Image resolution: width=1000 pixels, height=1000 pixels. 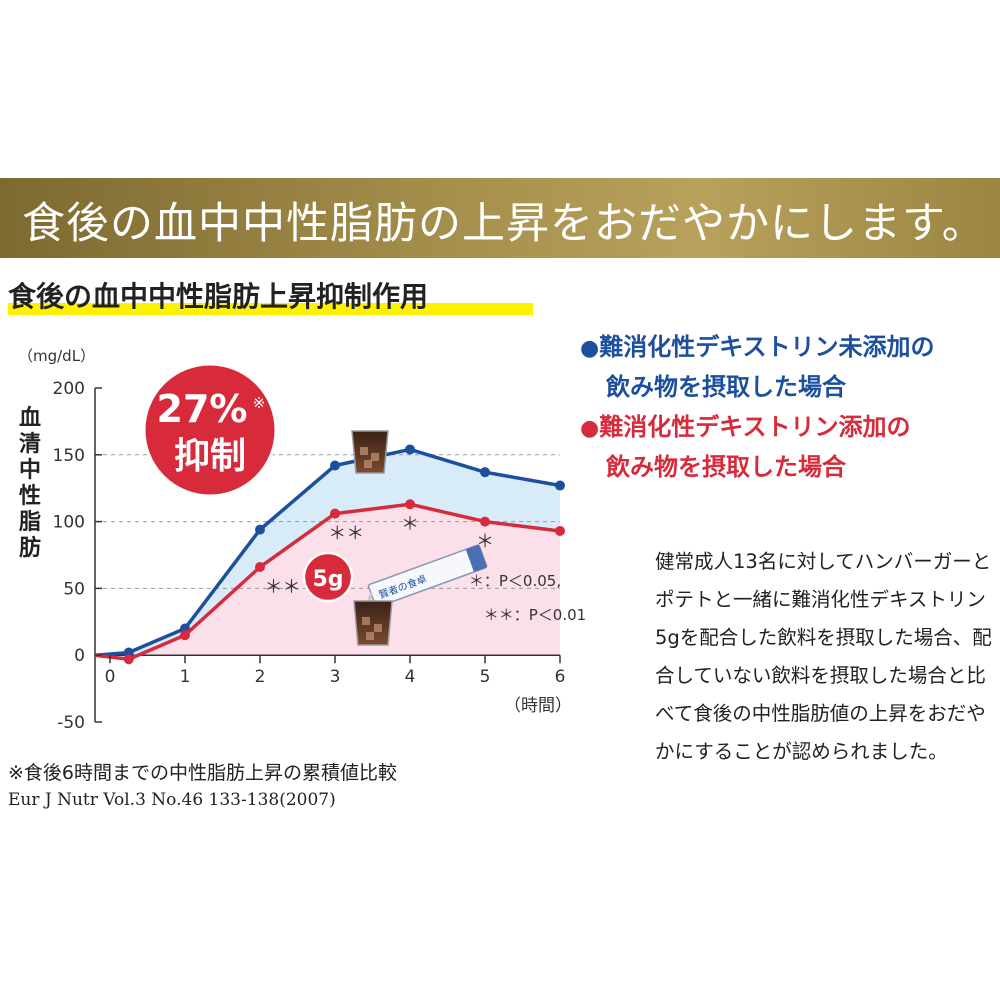 What do you see at coordinates (71, 723) in the screenshot?
I see `y-tick-label: -50` at bounding box center [71, 723].